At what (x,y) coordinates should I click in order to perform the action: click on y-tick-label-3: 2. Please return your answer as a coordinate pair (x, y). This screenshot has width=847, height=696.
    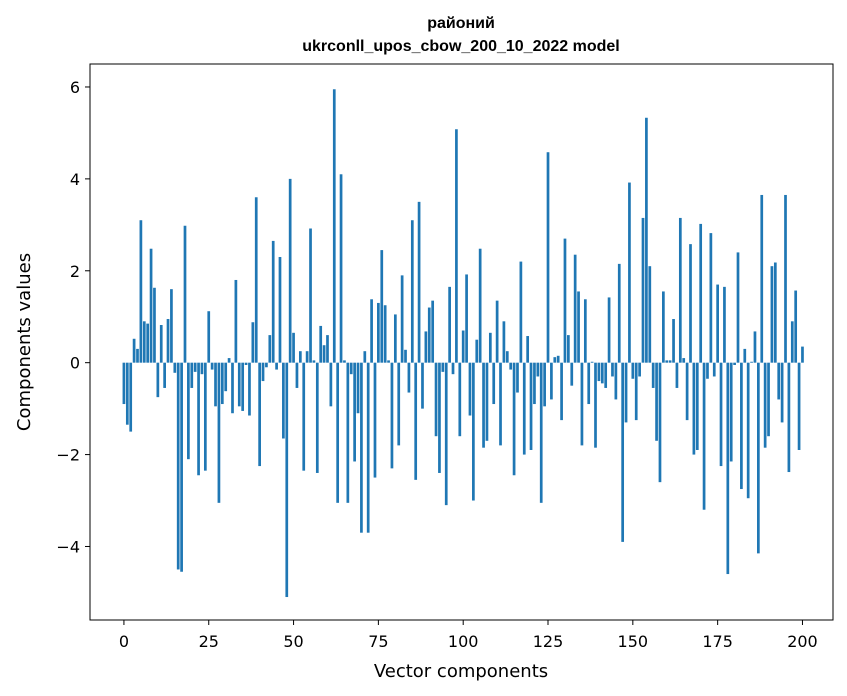
    Looking at the image, I should click on (75, 271).